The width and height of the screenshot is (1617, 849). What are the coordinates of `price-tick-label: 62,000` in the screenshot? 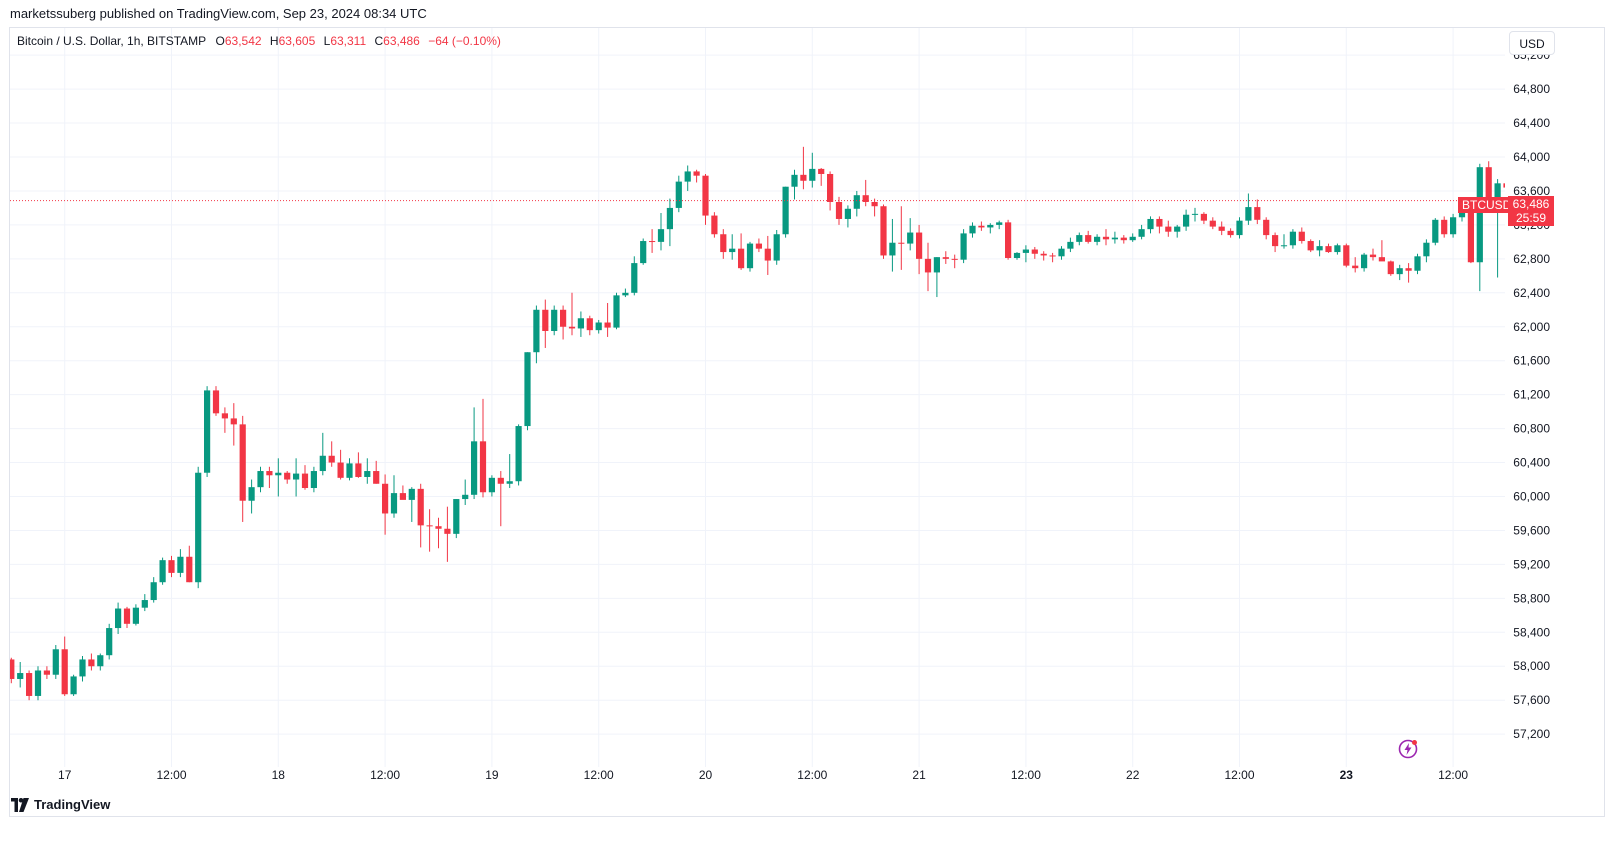 It's located at (1531, 327).